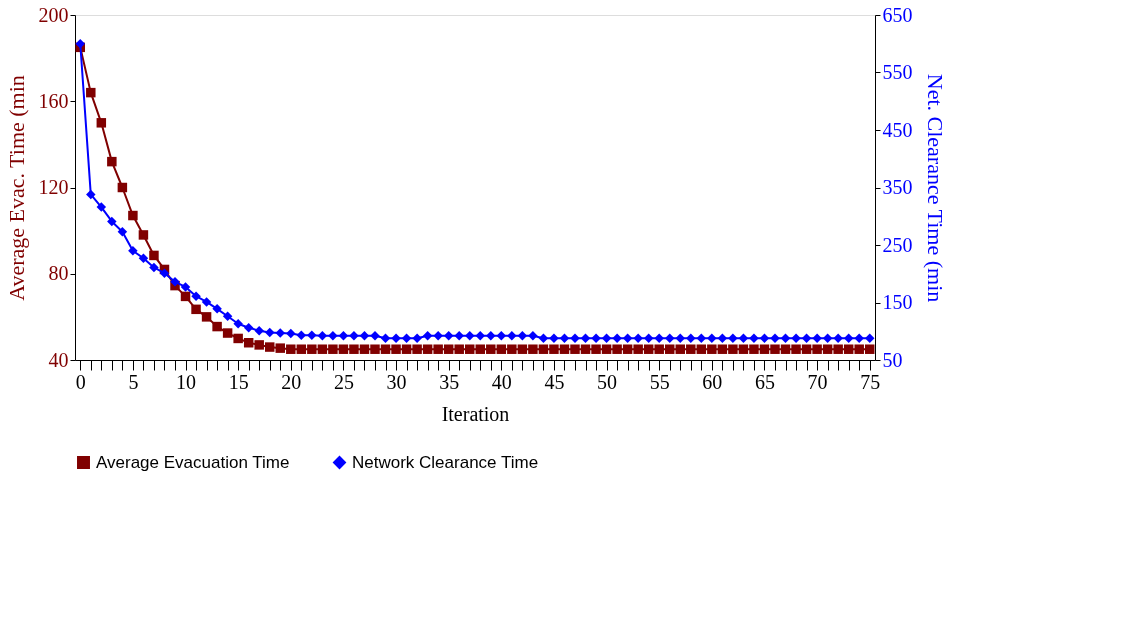 The height and width of the screenshot is (634, 1133). What do you see at coordinates (870, 381) in the screenshot?
I see `x-tick-label: 75` at bounding box center [870, 381].